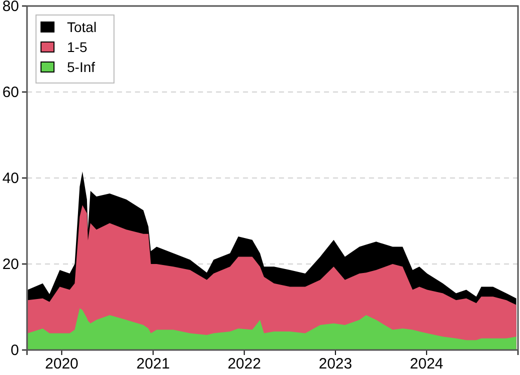 This screenshot has width=520, height=375. What do you see at coordinates (10, 92) in the screenshot?
I see `y-tick-label: 60` at bounding box center [10, 92].